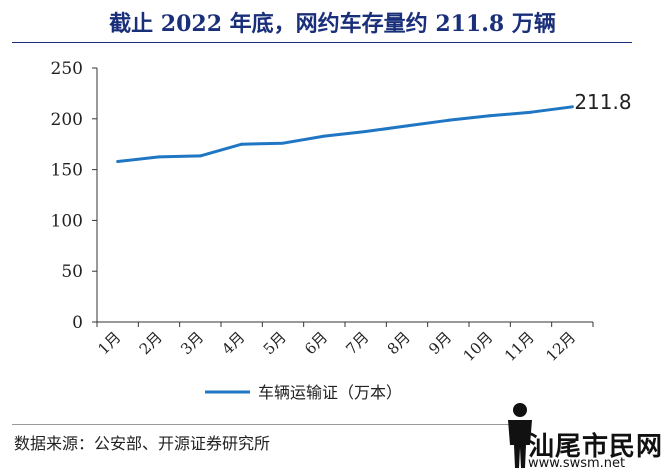 The width and height of the screenshot is (665, 474). What do you see at coordinates (577, 463) in the screenshot?
I see `watermark-url: www.swsm.net` at bounding box center [577, 463].